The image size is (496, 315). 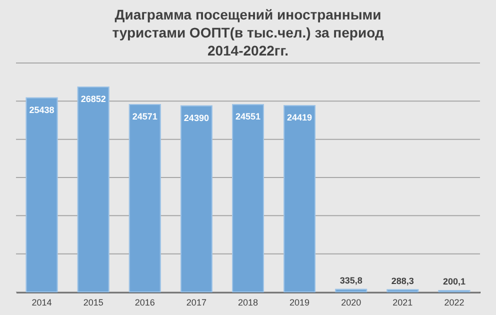 I want to click on x-tick-label: 2014, so click(x=42, y=303).